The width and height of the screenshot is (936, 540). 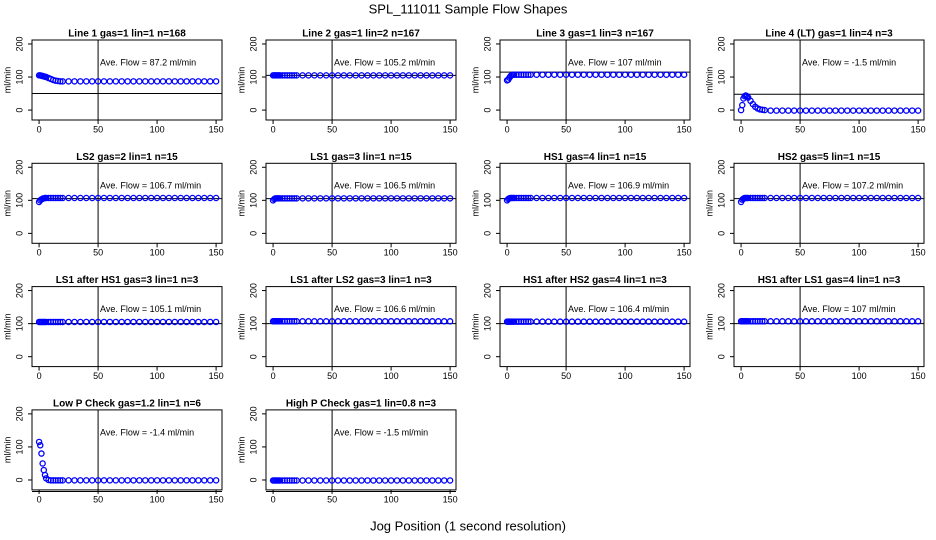 What do you see at coordinates (361, 404) in the screenshot?
I see `panel-title: High P Check gas=1 lin=0.8 n=3` at bounding box center [361, 404].